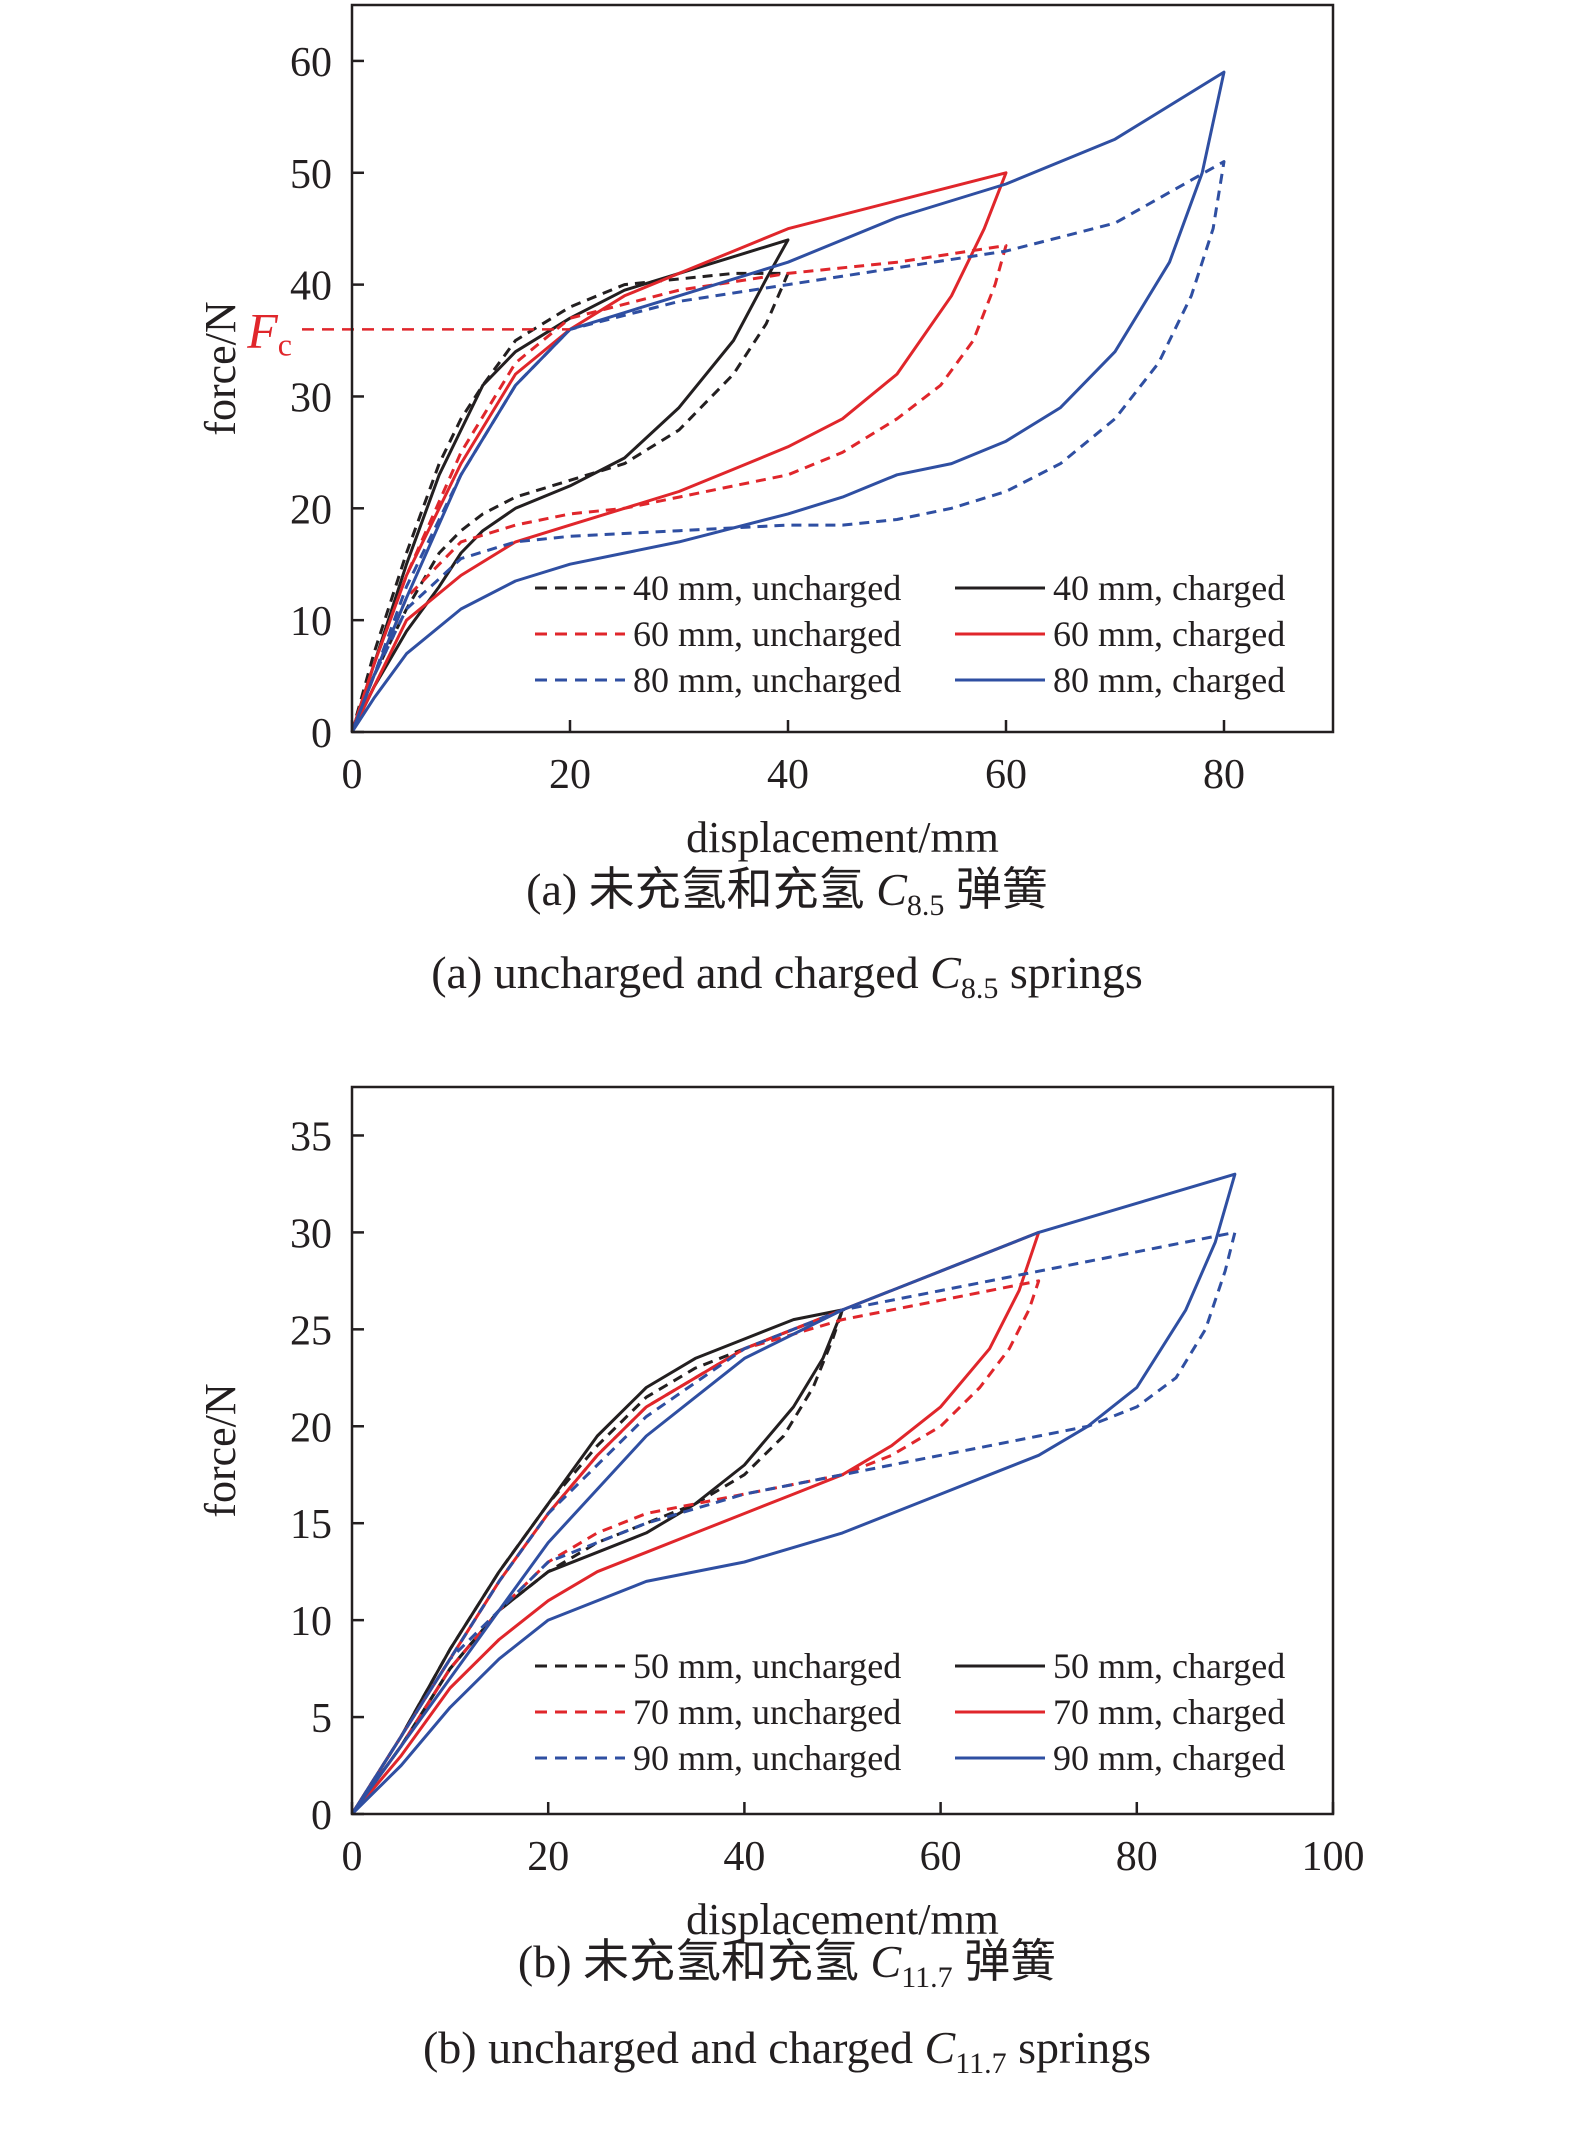  What do you see at coordinates (311, 287) in the screenshot?
I see `y-tick-label: 40` at bounding box center [311, 287].